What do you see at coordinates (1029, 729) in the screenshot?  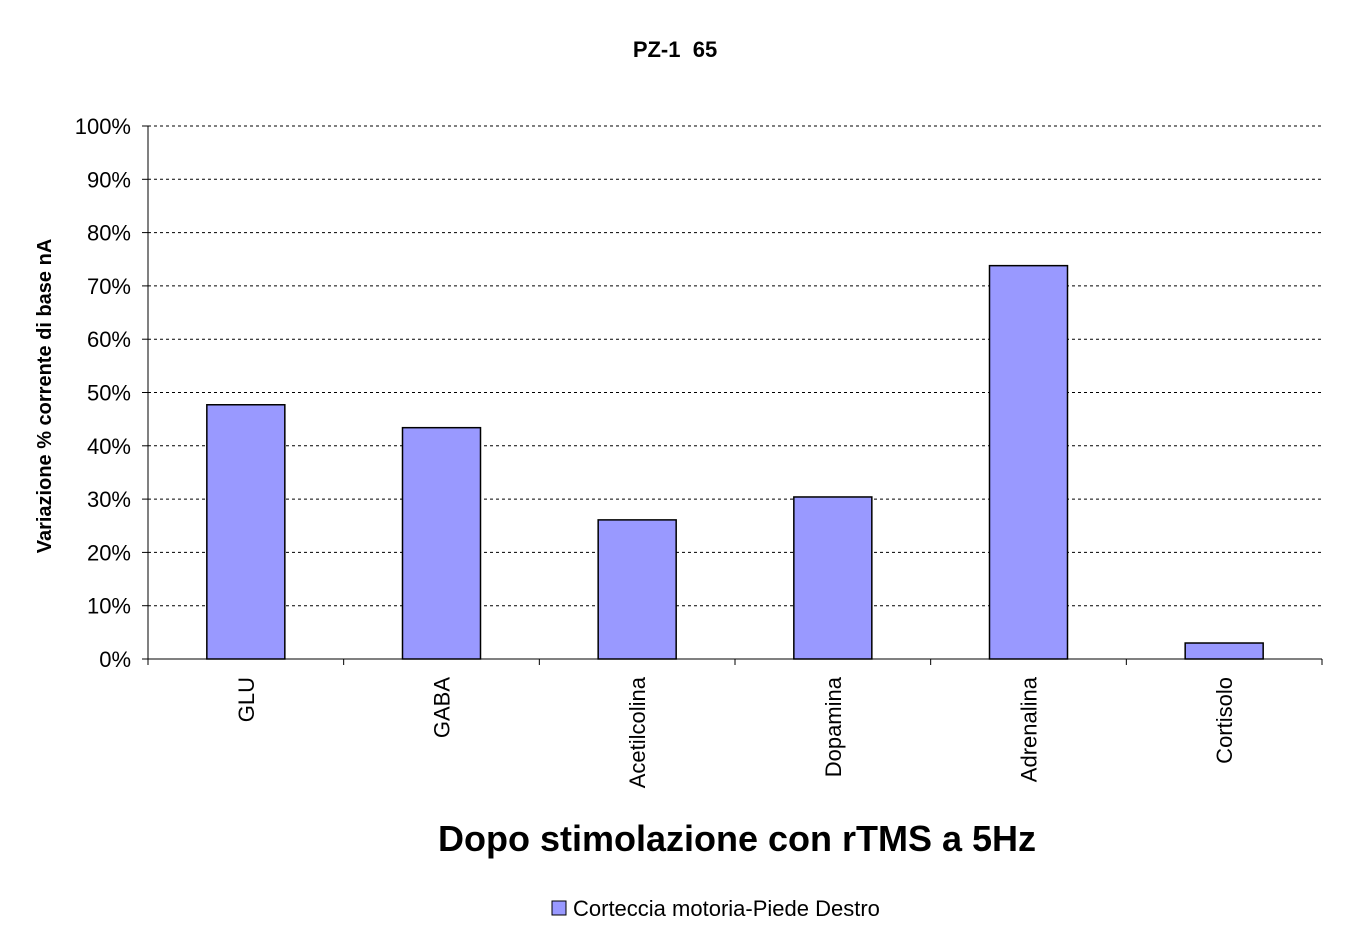 I see `x-tick-label: Adrenalina` at bounding box center [1029, 729].